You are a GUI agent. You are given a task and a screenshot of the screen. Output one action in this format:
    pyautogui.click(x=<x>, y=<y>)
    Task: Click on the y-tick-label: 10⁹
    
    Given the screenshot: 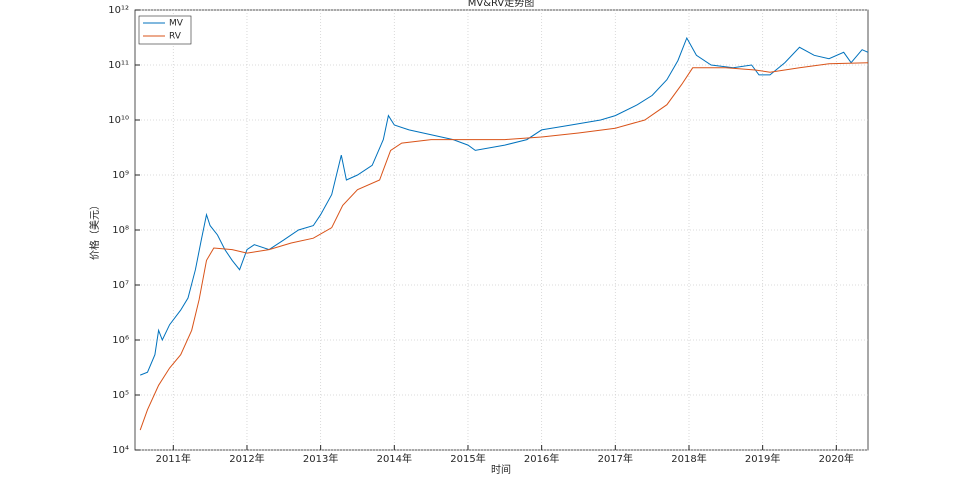 What is the action you would take?
    pyautogui.click(x=120, y=175)
    